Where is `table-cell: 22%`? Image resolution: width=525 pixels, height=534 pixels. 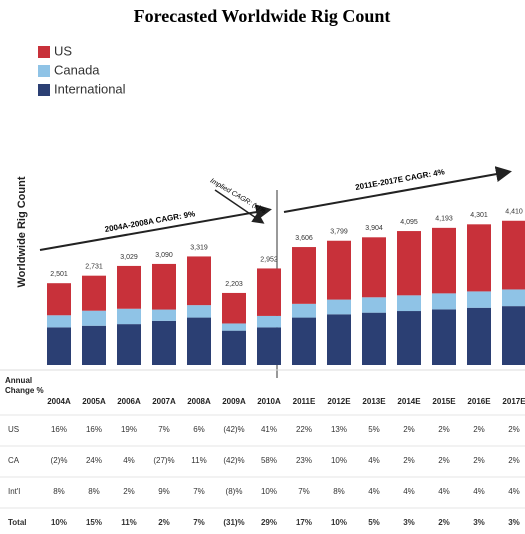
table-cell: 22% is located at coordinates (304, 429).